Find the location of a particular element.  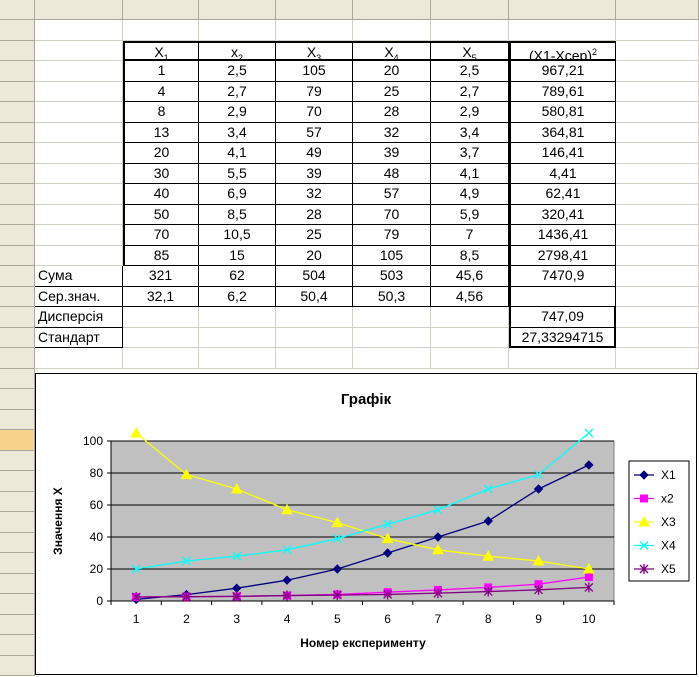

cell-f12: 8,5 is located at coordinates (470, 256).